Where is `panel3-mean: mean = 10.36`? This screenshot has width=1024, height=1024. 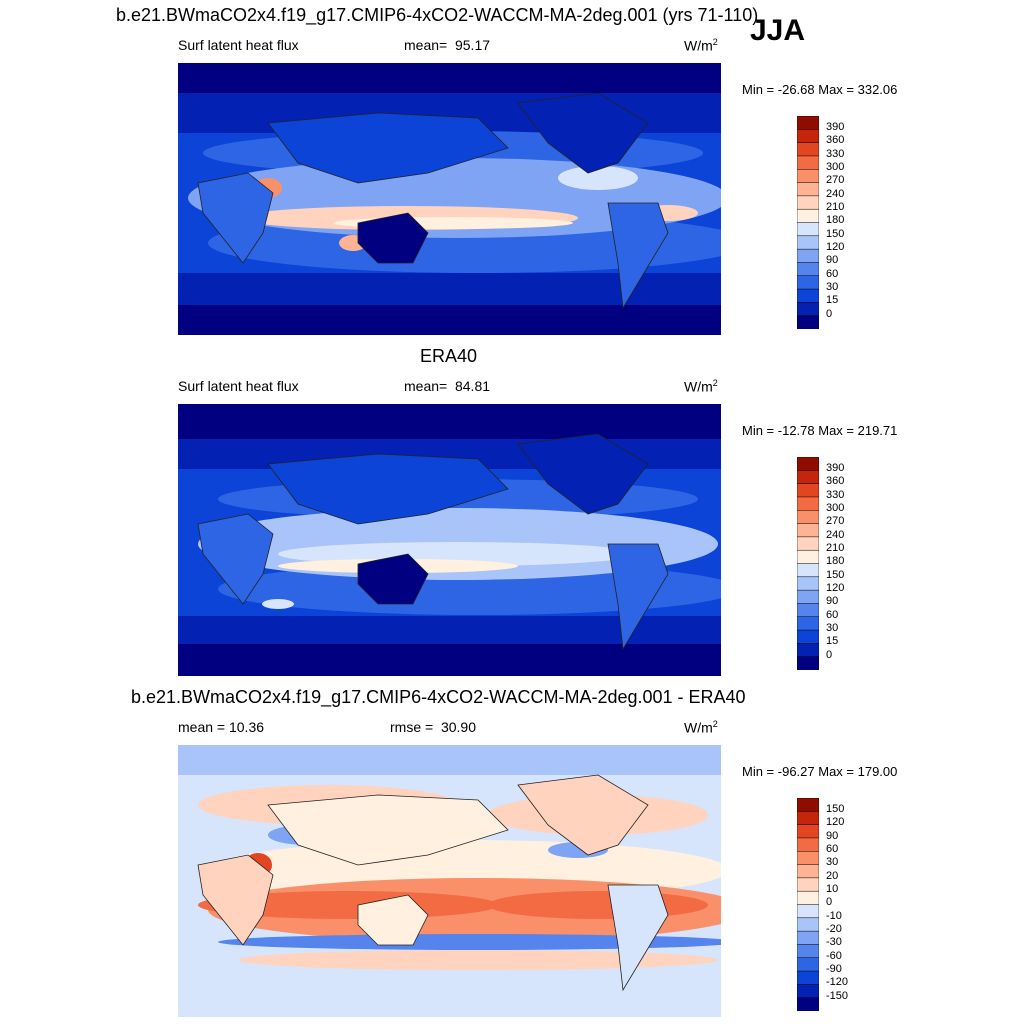
panel3-mean: mean = 10.36 is located at coordinates (221, 727).